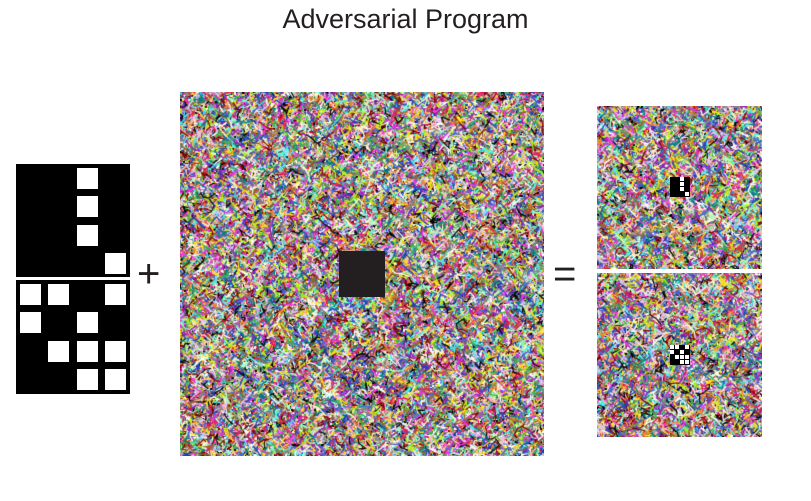  I want to click on task-image-top, so click(73, 221).